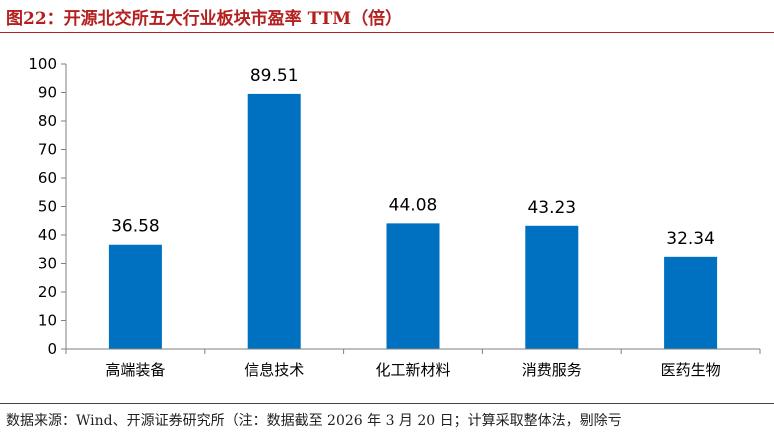  I want to click on y-tick-label: 70, so click(47, 150).